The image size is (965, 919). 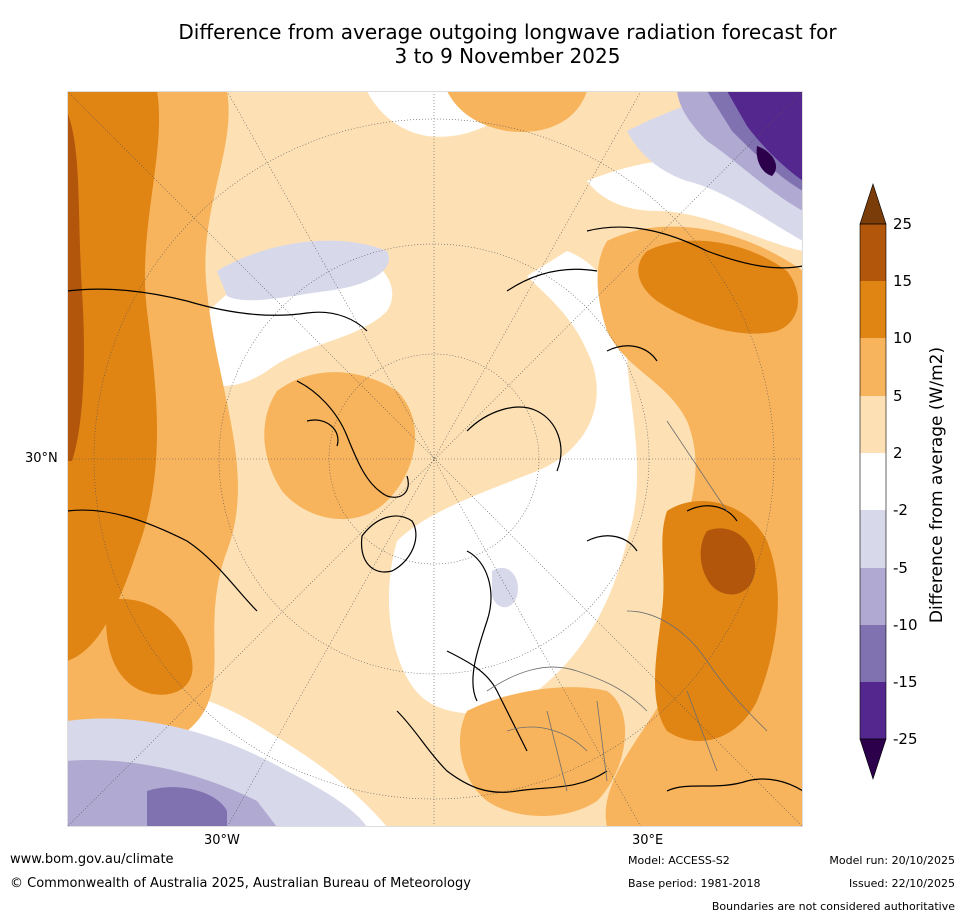 I want to click on colorbar-tick-m2: -2, so click(x=900, y=510).